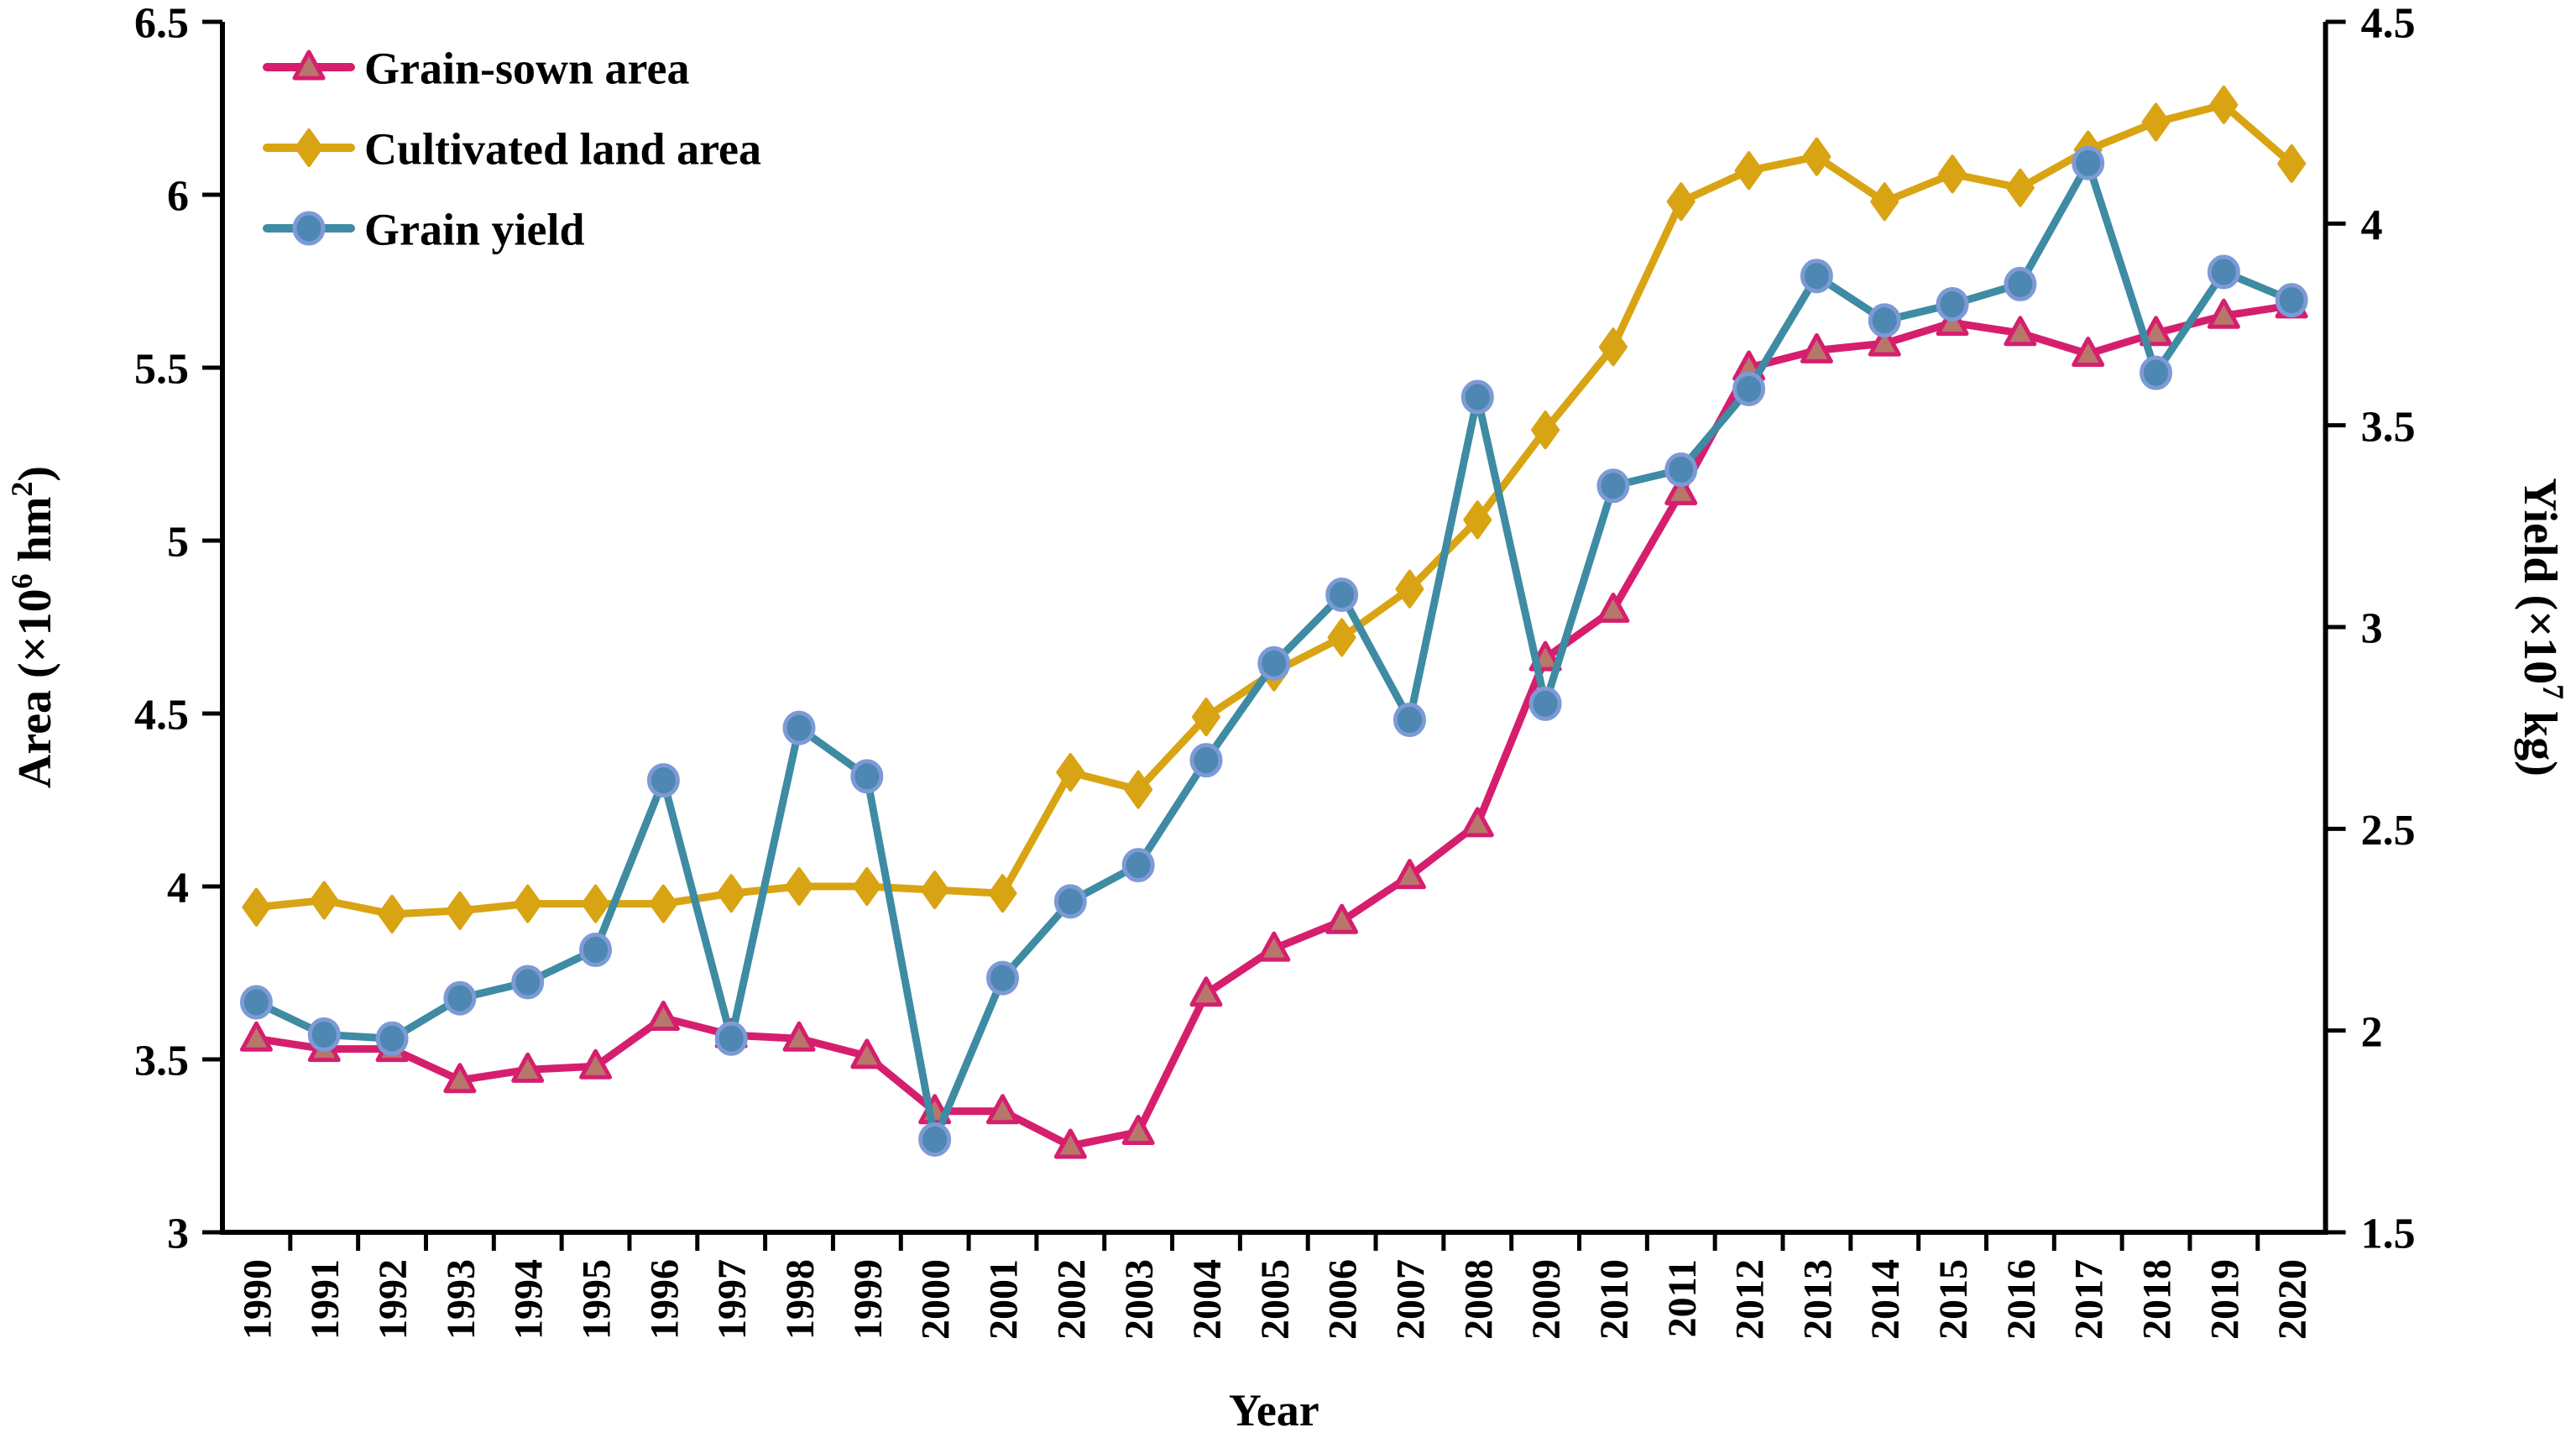  I want to click on legend-label: Grain-sown area, so click(527, 68).